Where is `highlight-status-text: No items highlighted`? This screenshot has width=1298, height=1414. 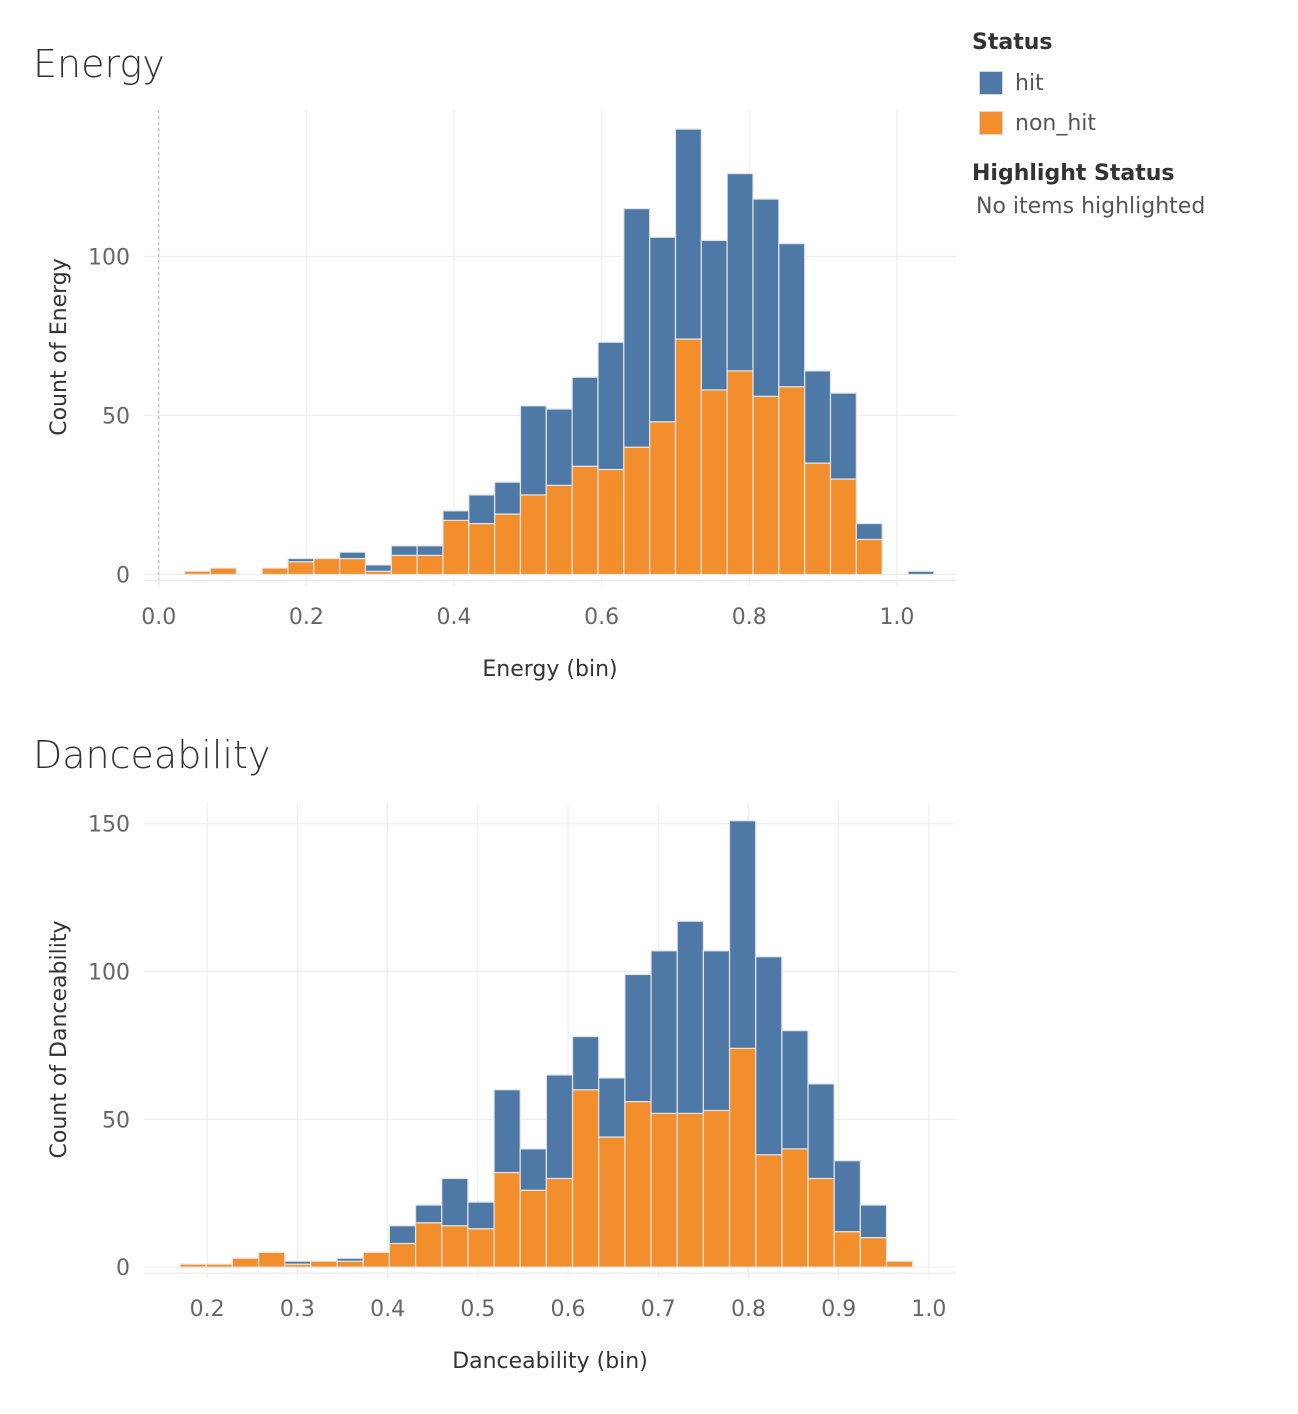 highlight-status-text: No items highlighted is located at coordinates (1091, 206).